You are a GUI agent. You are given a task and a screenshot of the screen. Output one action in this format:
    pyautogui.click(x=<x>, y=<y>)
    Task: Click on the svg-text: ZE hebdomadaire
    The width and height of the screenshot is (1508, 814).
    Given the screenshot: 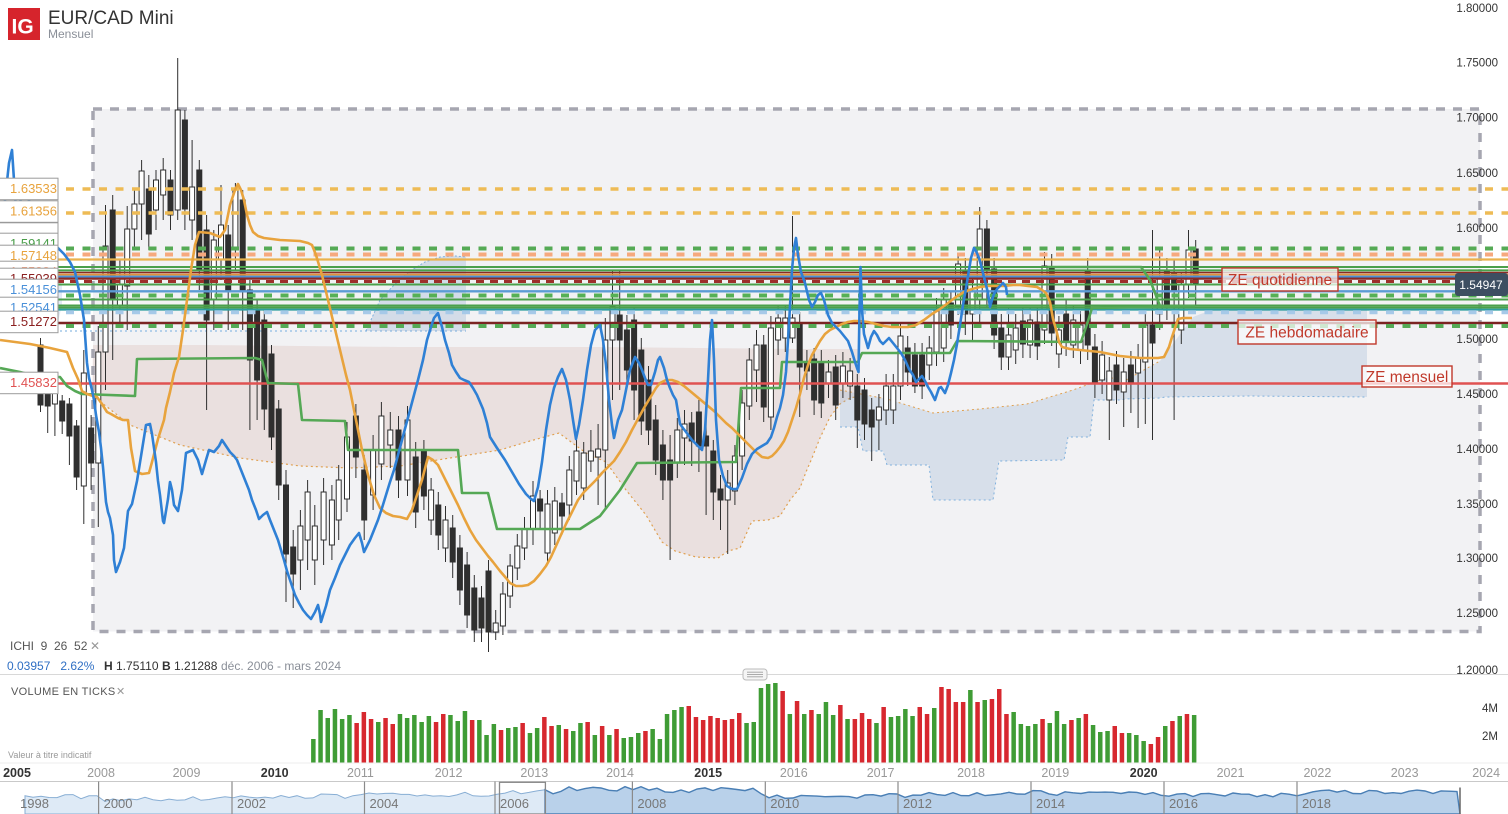 What is the action you would take?
    pyautogui.click(x=1306, y=333)
    